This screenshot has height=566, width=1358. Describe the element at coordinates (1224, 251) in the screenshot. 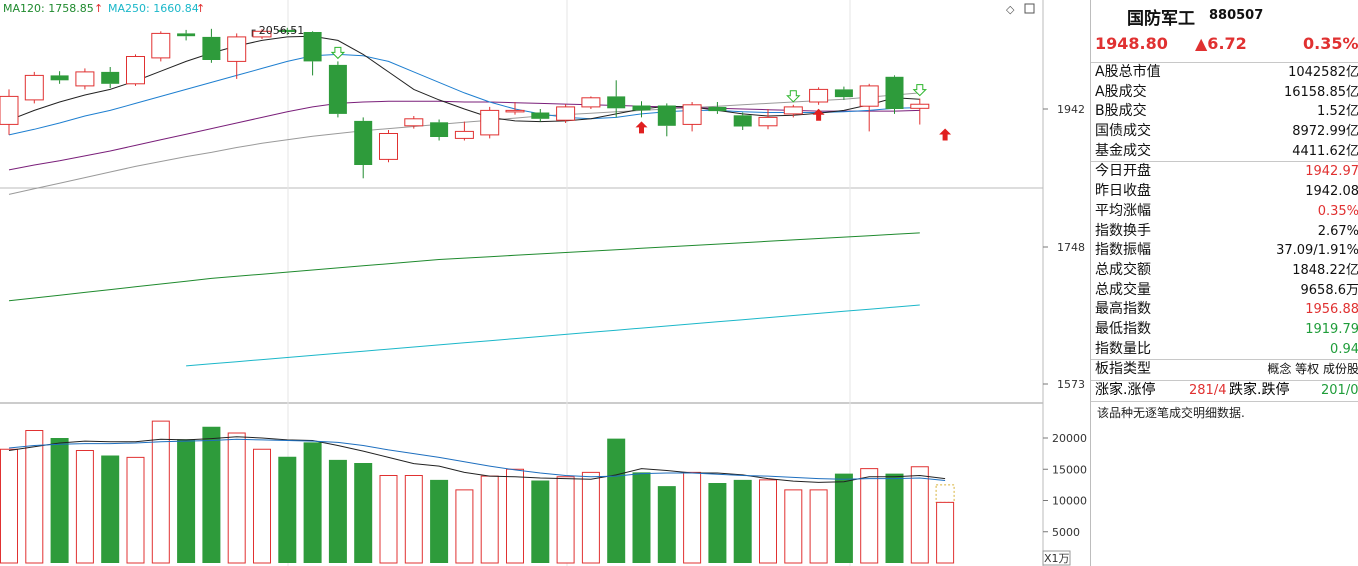

I see `stat-row: 指数振幅 37.09/1.91%` at that location.